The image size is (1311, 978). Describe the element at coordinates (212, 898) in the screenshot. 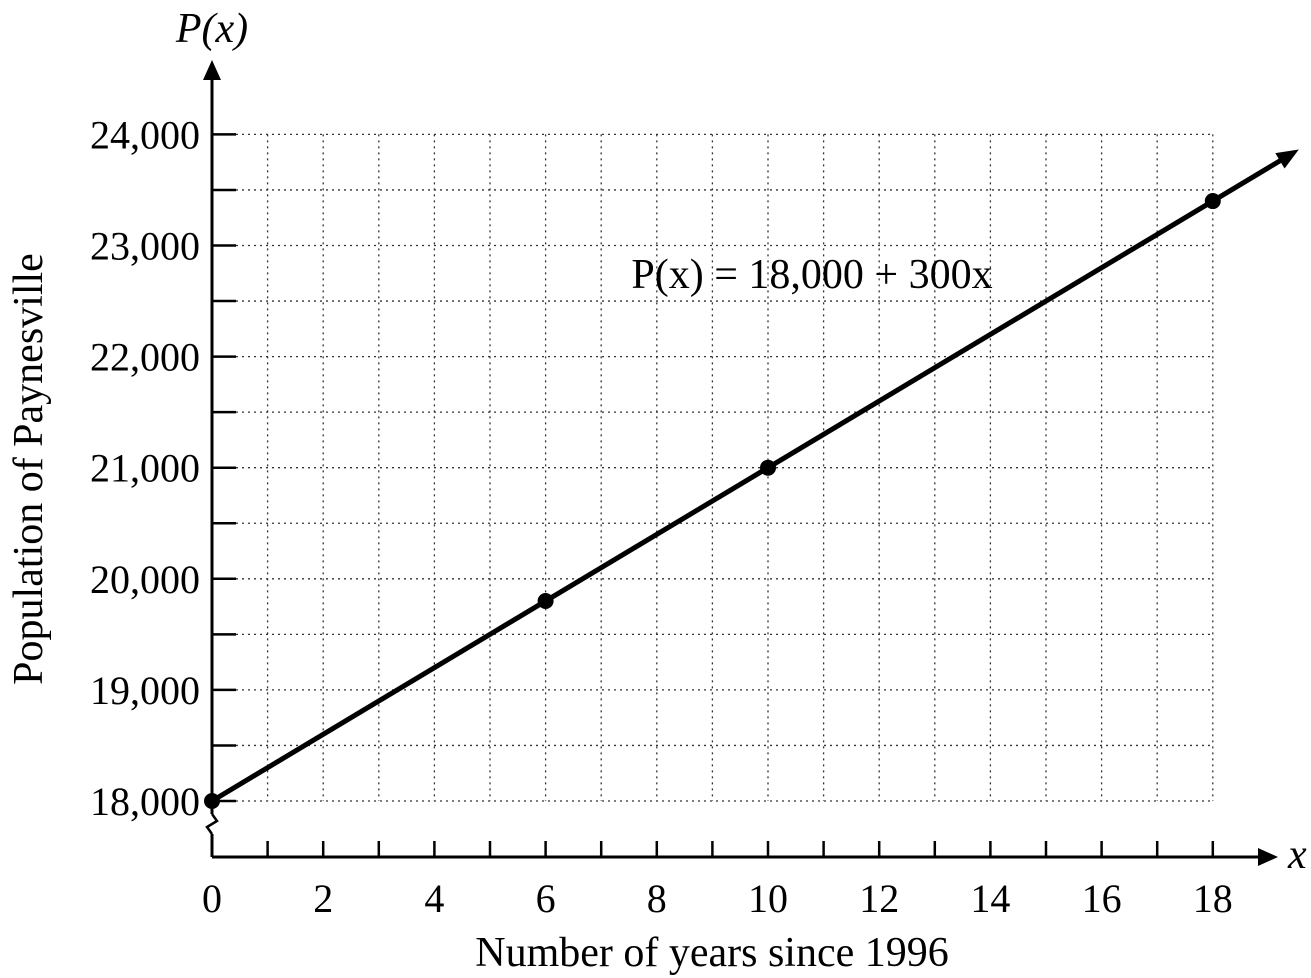

I see `x-tick-label: 0` at that location.